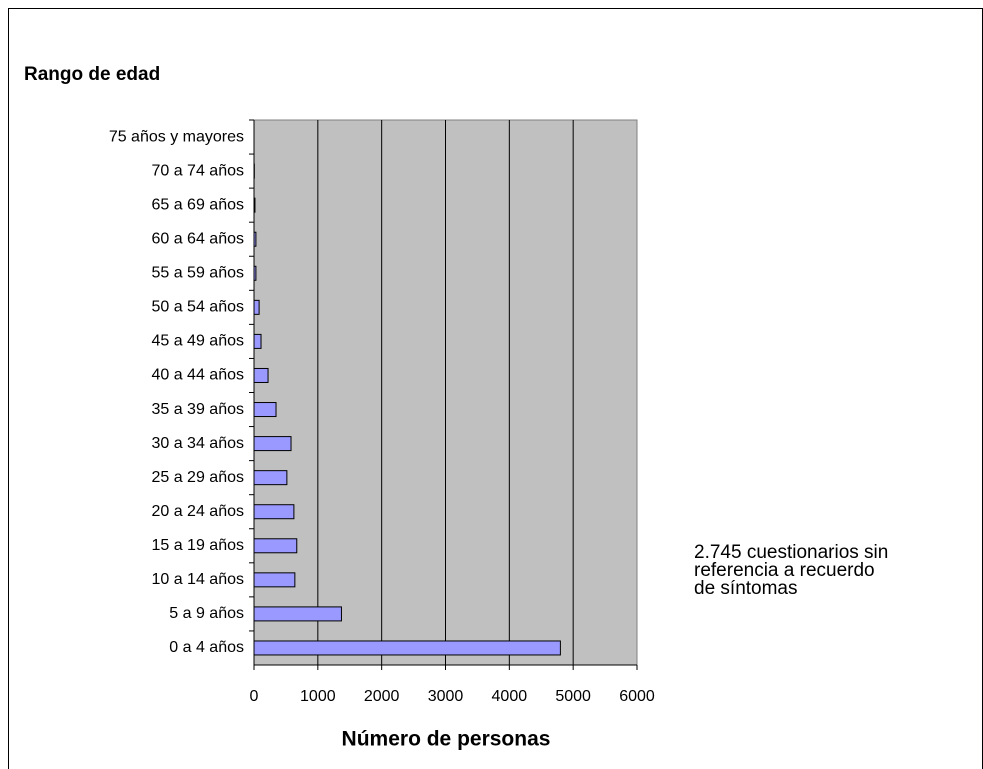 This screenshot has height=769, width=983. I want to click on annotation: referencia a recuerdo, so click(784, 570).